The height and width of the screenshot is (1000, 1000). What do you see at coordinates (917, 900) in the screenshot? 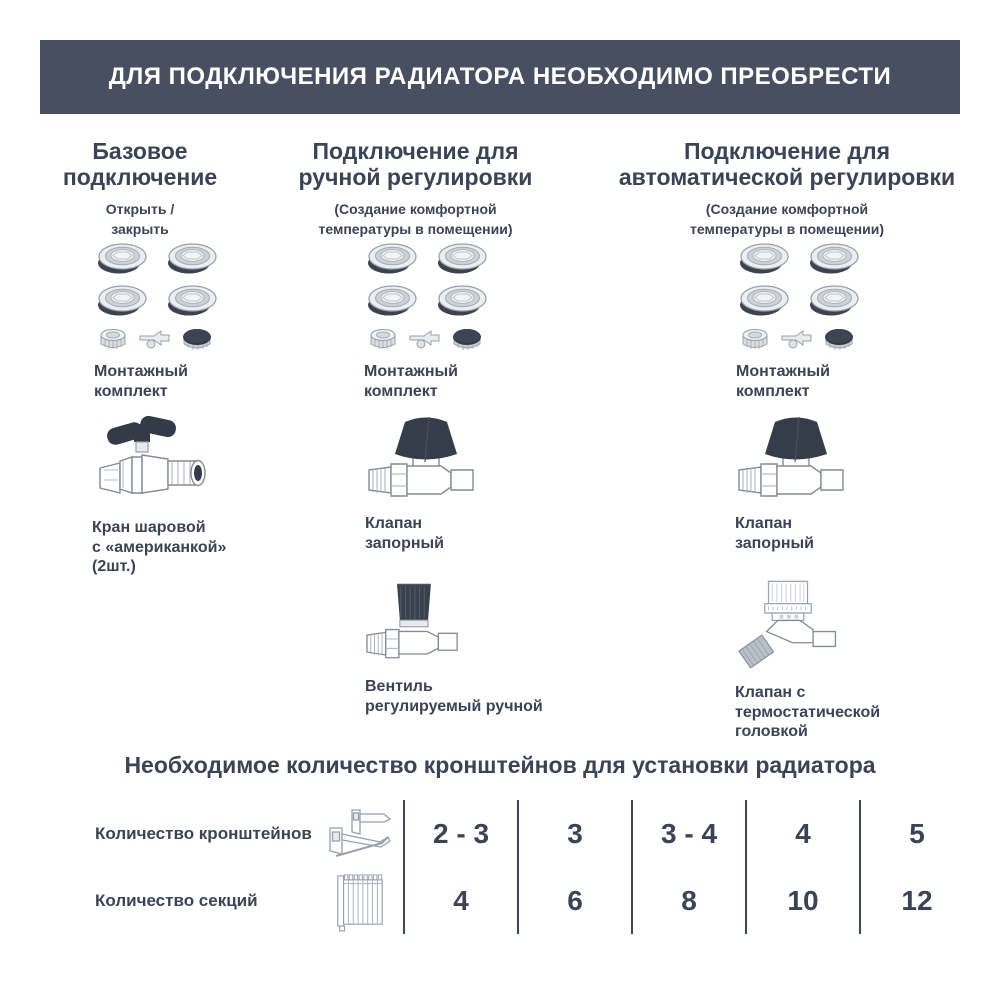
I see `sections-count: 12` at bounding box center [917, 900].